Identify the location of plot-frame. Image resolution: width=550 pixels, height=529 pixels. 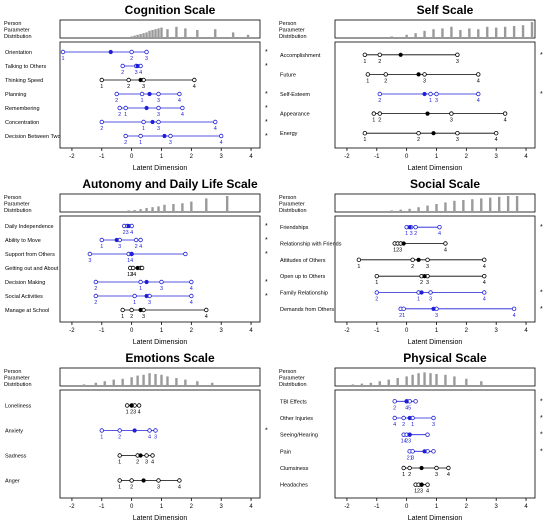
(160, 444).